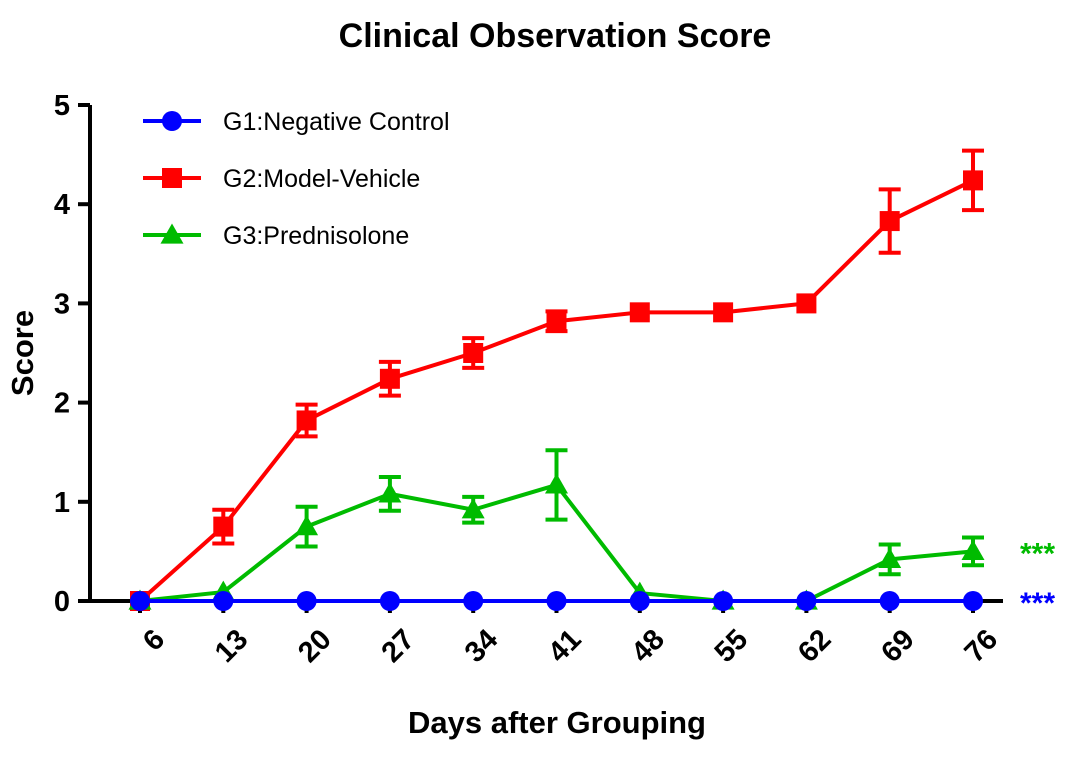 This screenshot has height=767, width=1080. Describe the element at coordinates (314, 645) in the screenshot. I see `x-tick-label: 20` at that location.